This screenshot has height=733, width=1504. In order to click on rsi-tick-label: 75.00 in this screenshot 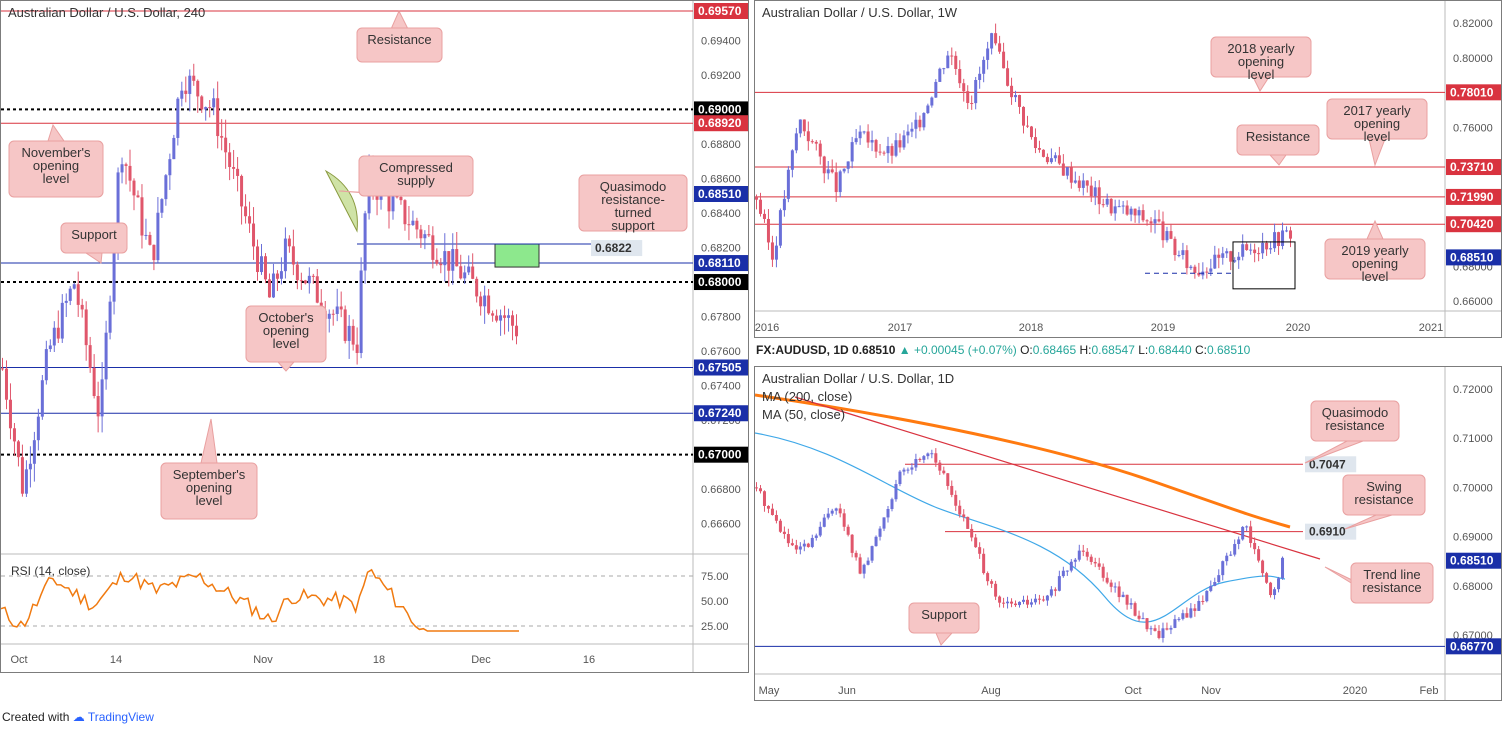, I will do `click(715, 577)`.